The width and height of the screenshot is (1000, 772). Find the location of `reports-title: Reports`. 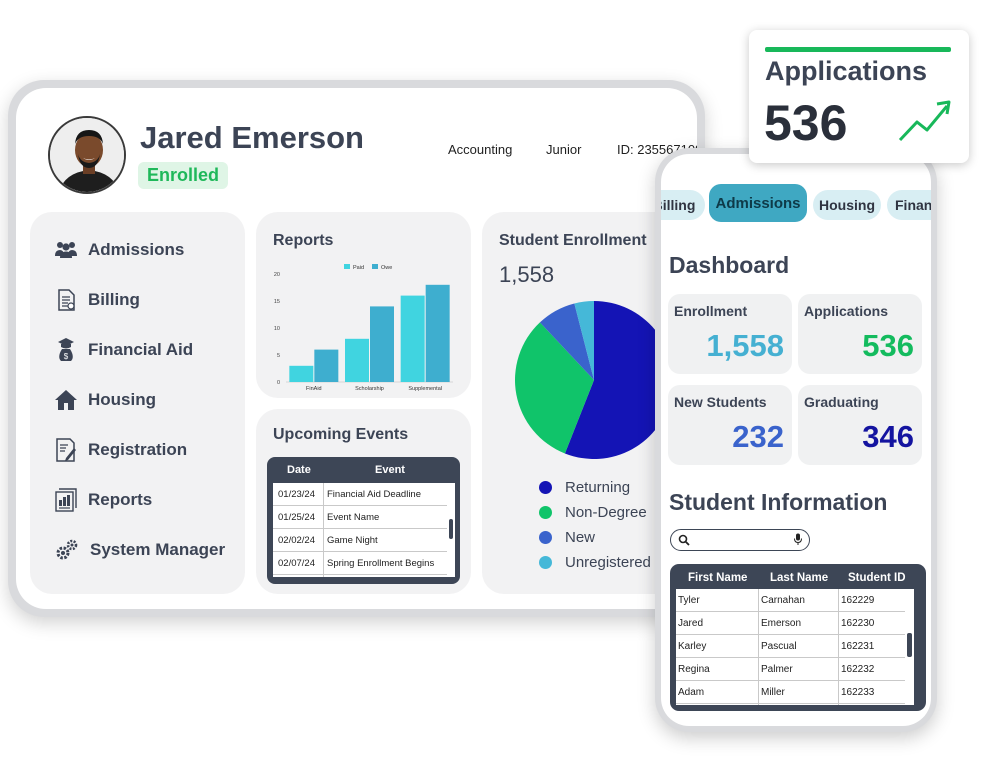

reports-title: Reports is located at coordinates (303, 240).